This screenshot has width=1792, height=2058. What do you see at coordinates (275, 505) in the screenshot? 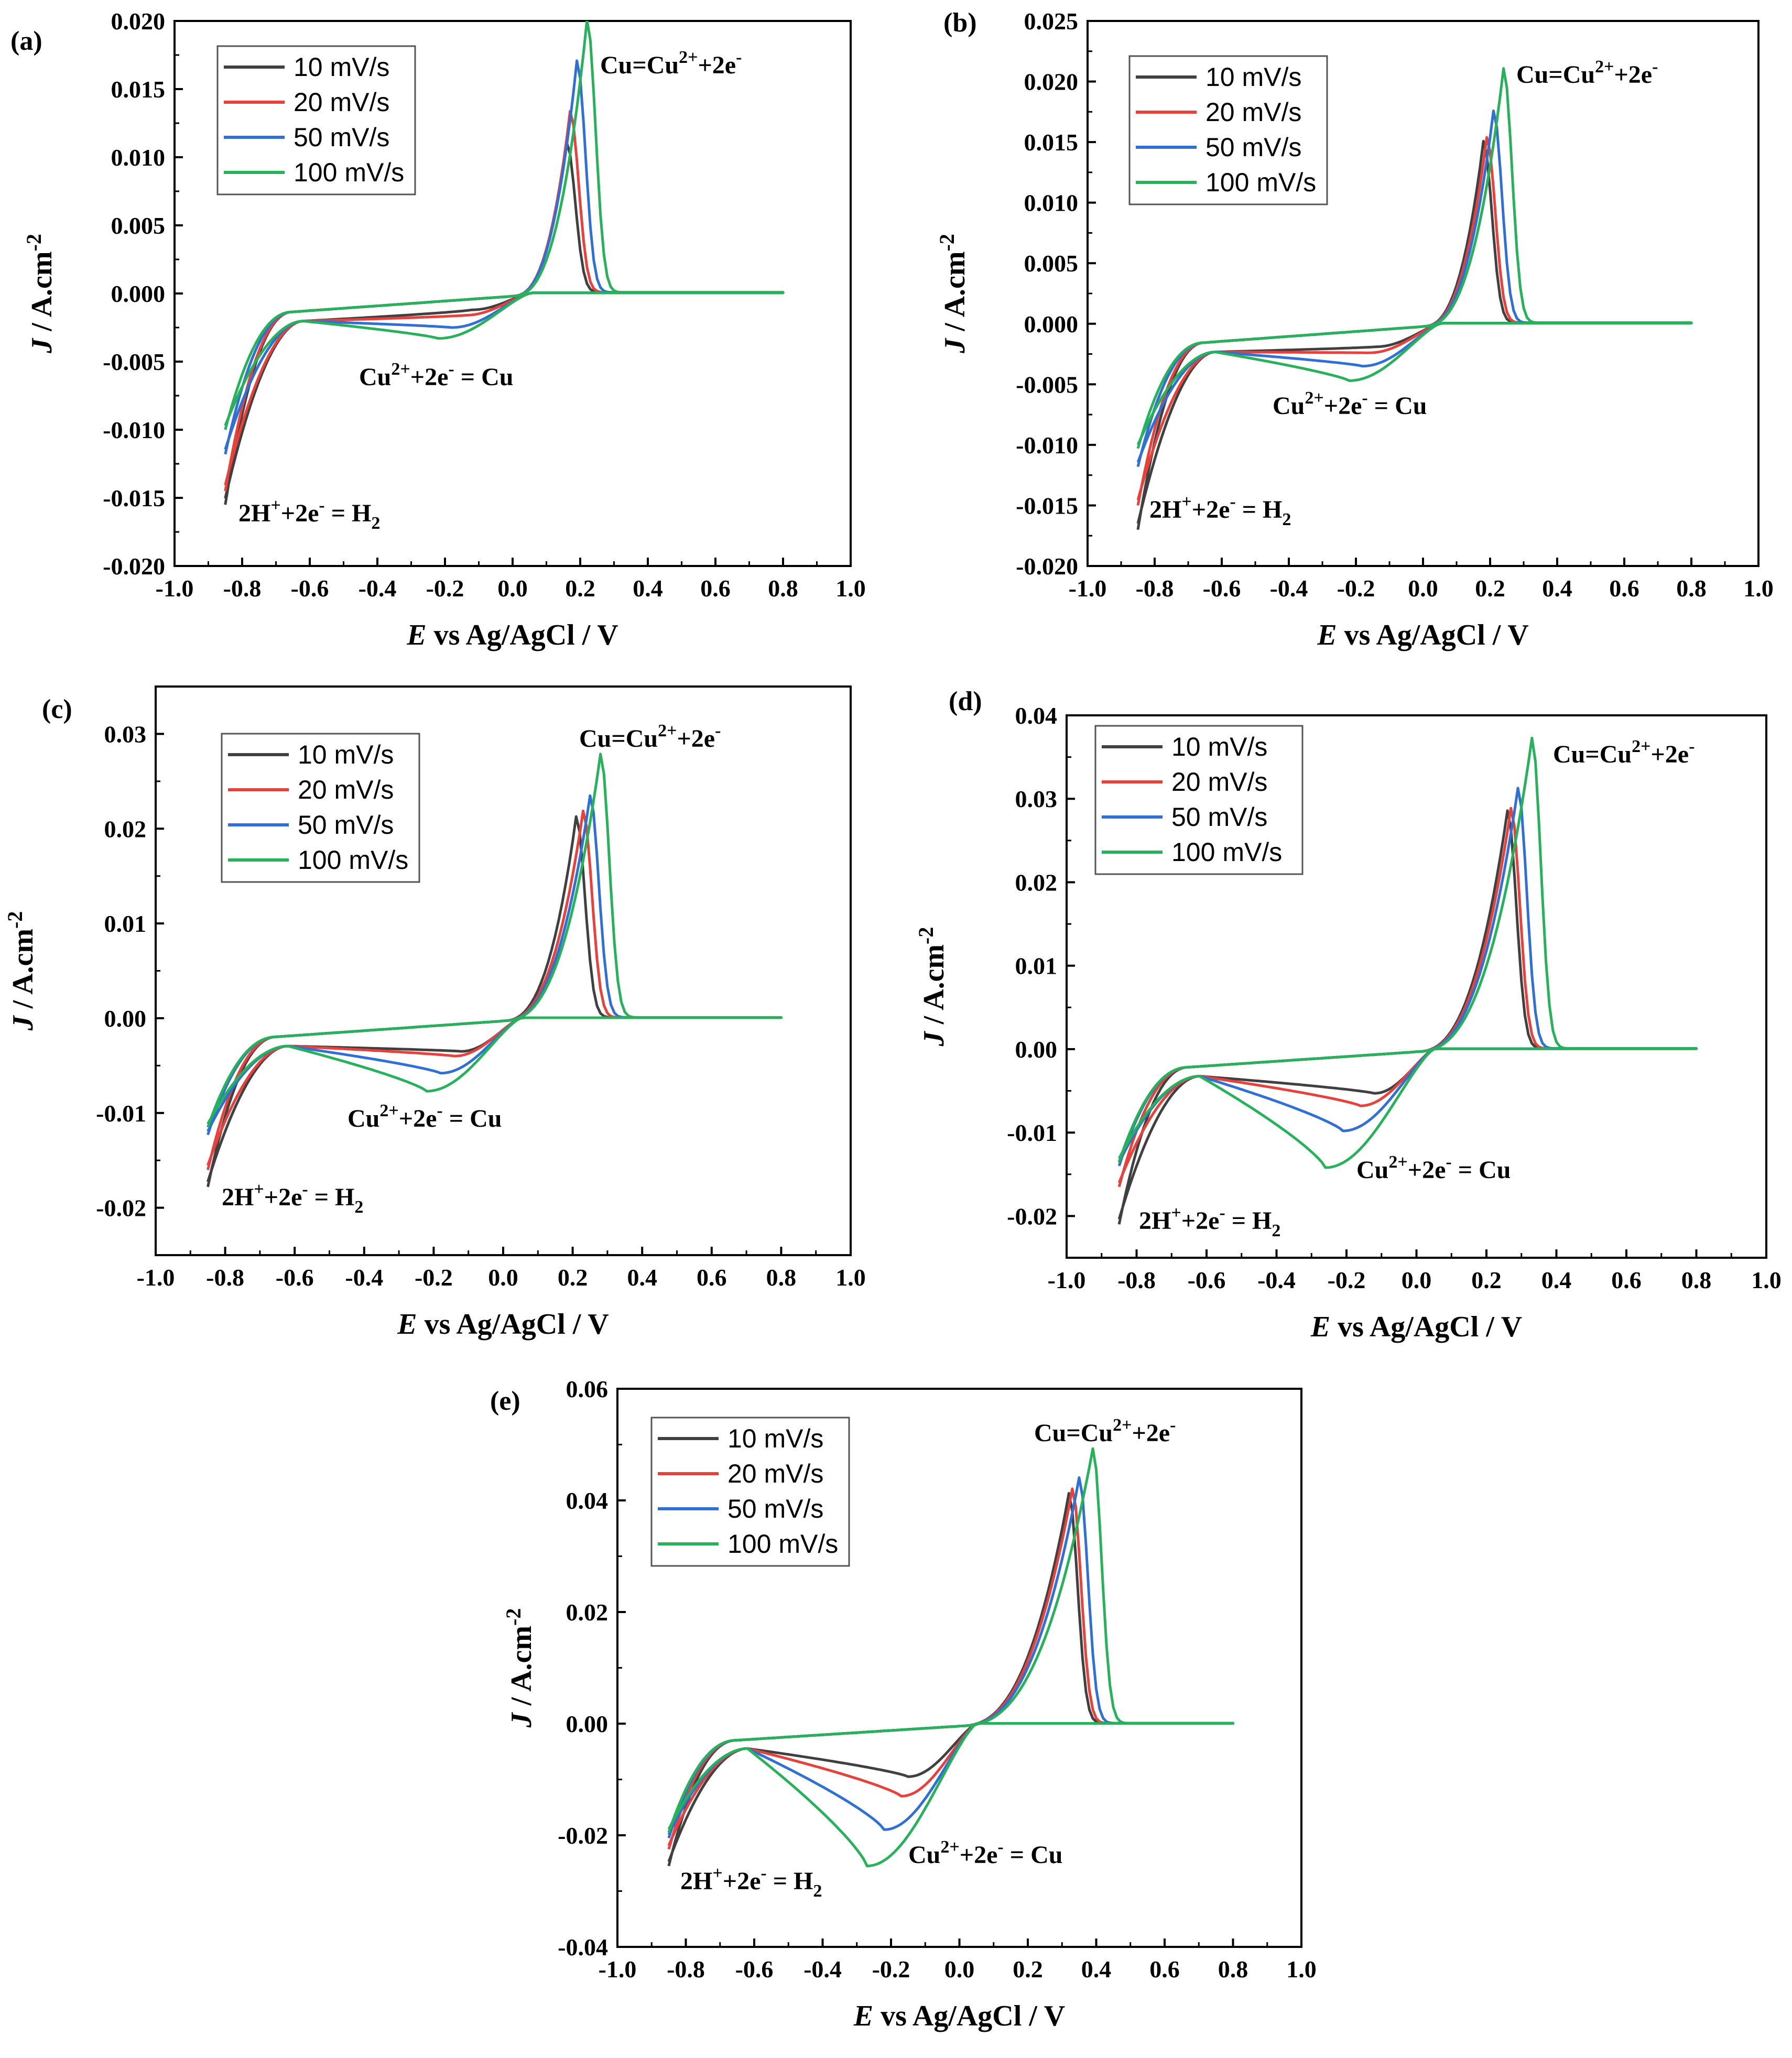
I see `text-part: +` at bounding box center [275, 505].